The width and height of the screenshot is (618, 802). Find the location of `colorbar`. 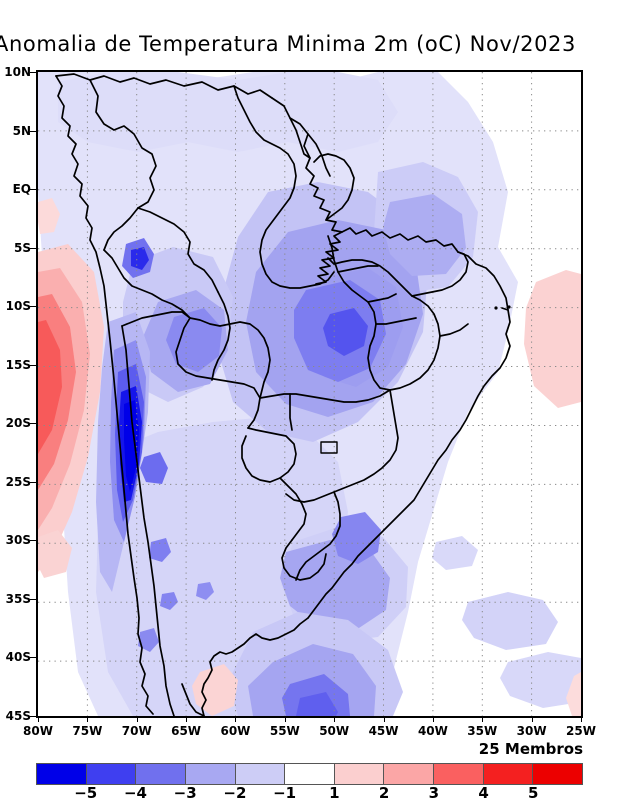

colorbar is located at coordinates (309, 774).